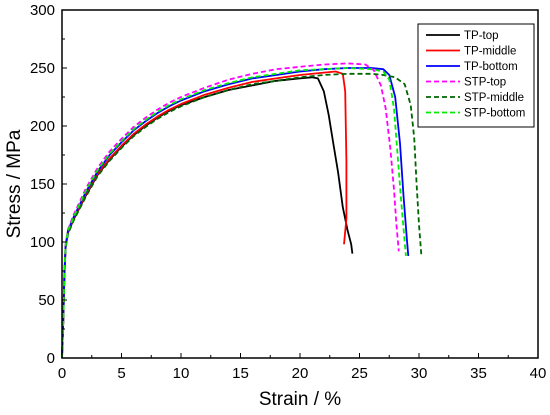 The height and width of the screenshot is (415, 550). I want to click on x-tick-label: 5, so click(121, 373).